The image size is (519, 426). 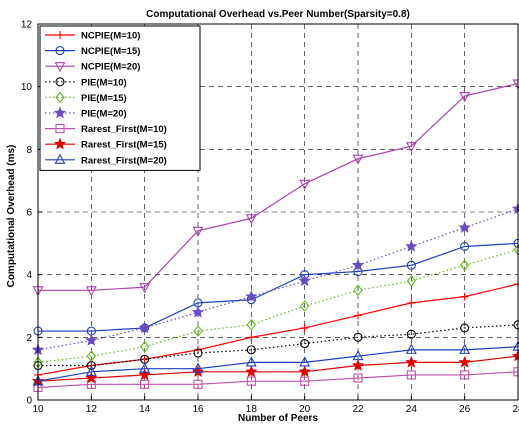 What do you see at coordinates (412, 409) in the screenshot?
I see `x-tick-label: 24` at bounding box center [412, 409].